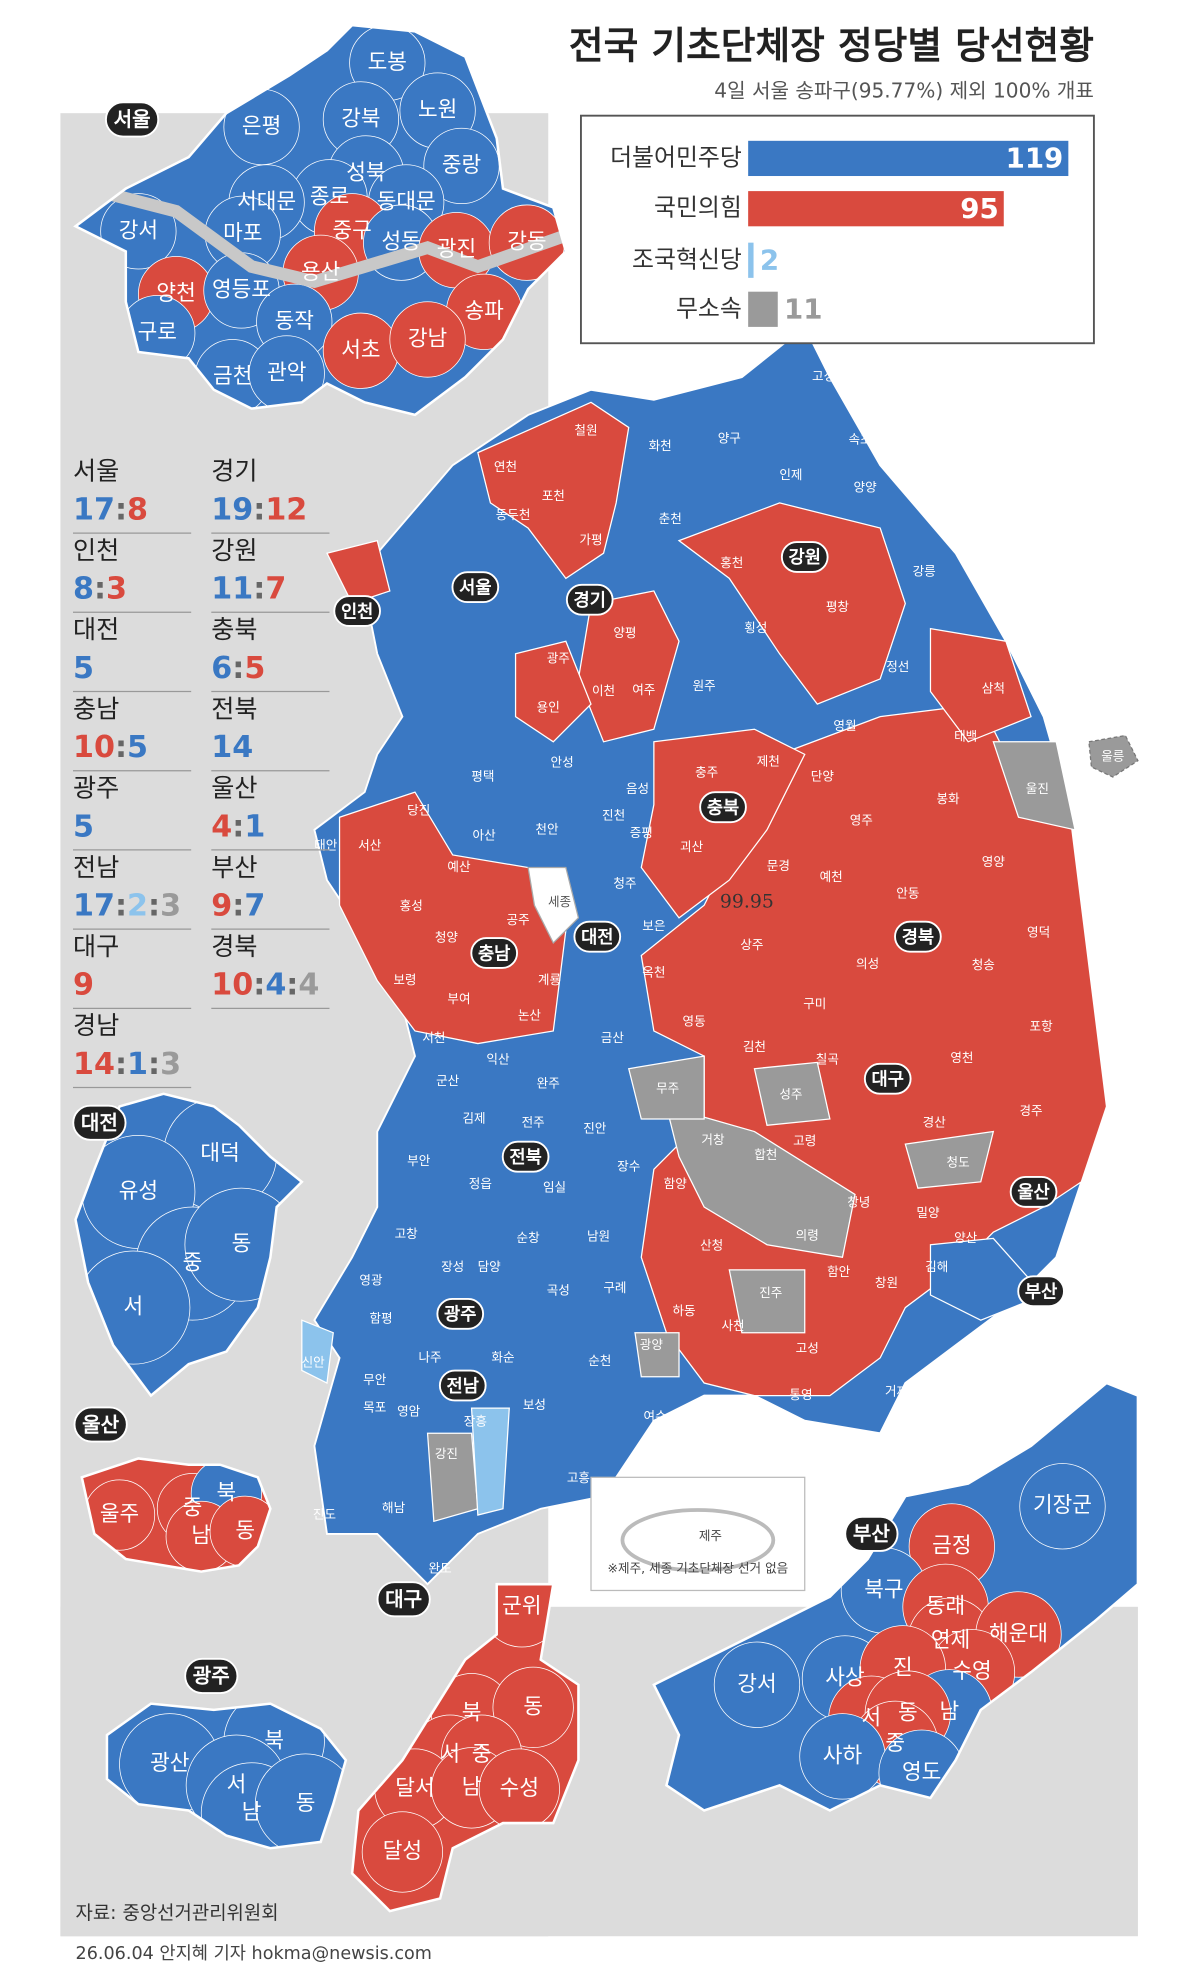 This screenshot has height=1984, width=1182. I want to click on inset-districts, so click(467, 1738).